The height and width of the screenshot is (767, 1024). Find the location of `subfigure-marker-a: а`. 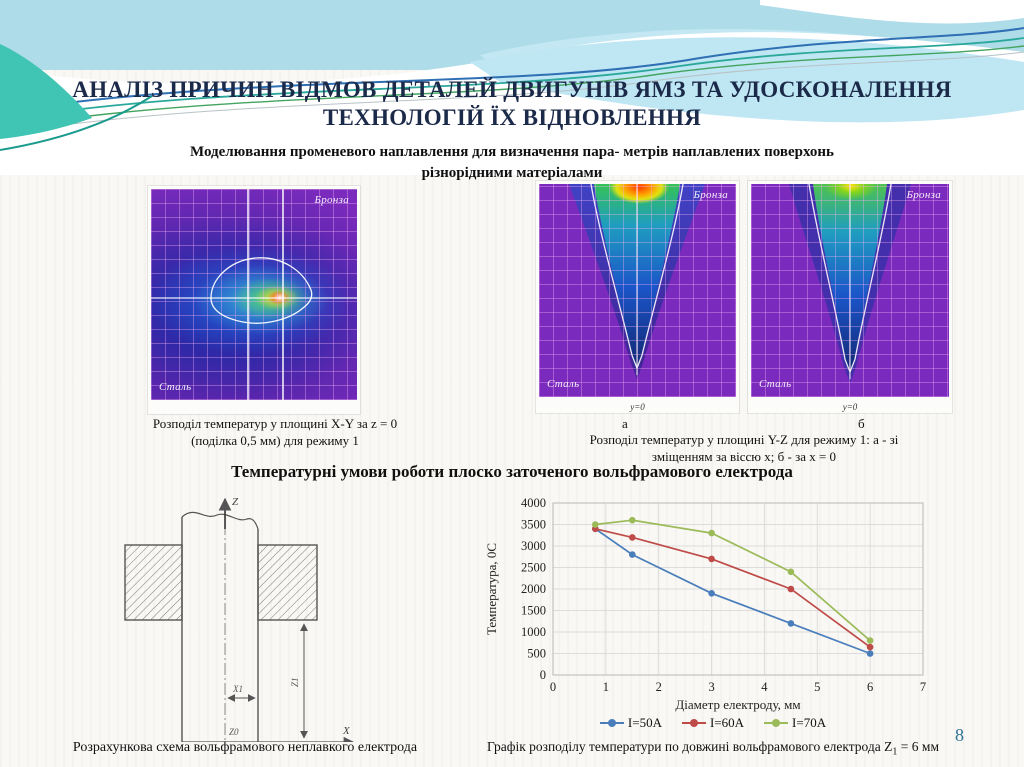

subfigure-marker-a: а is located at coordinates (625, 423).